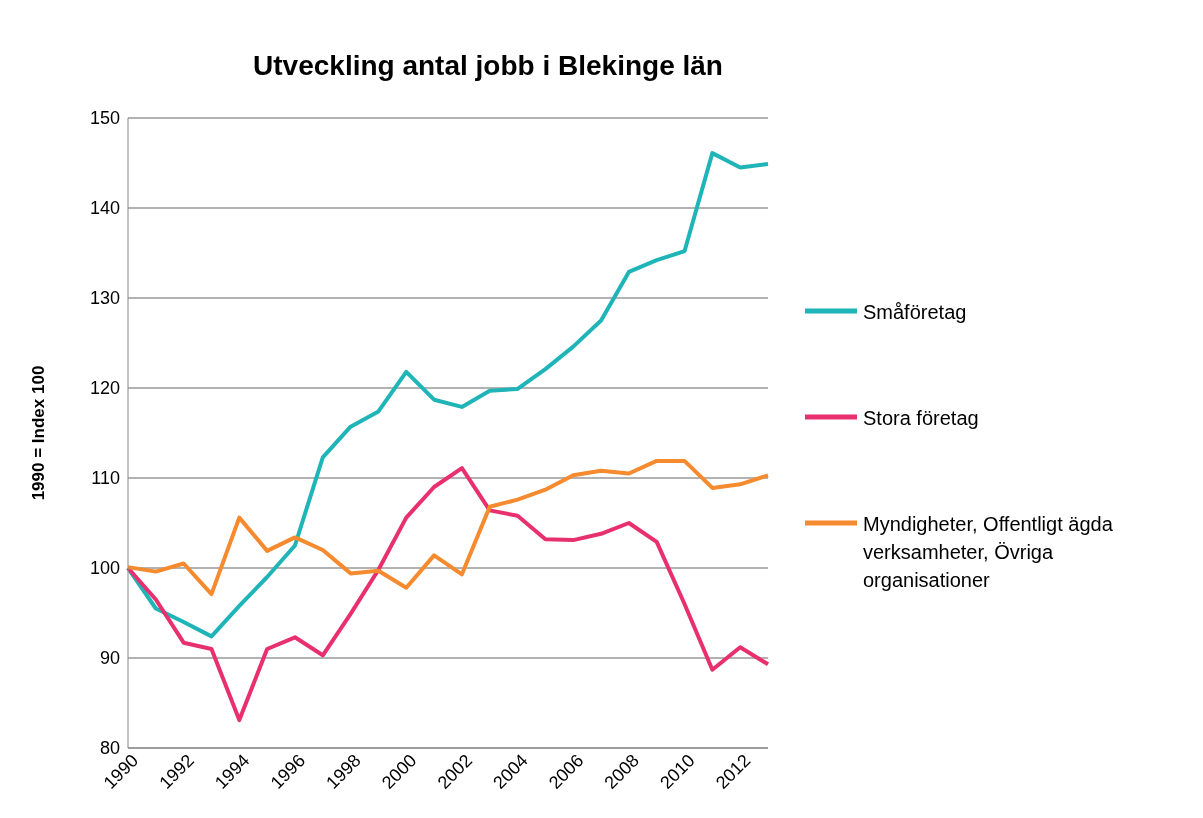 The image size is (1203, 818). I want to click on y-tick-label: 90, so click(109, 658).